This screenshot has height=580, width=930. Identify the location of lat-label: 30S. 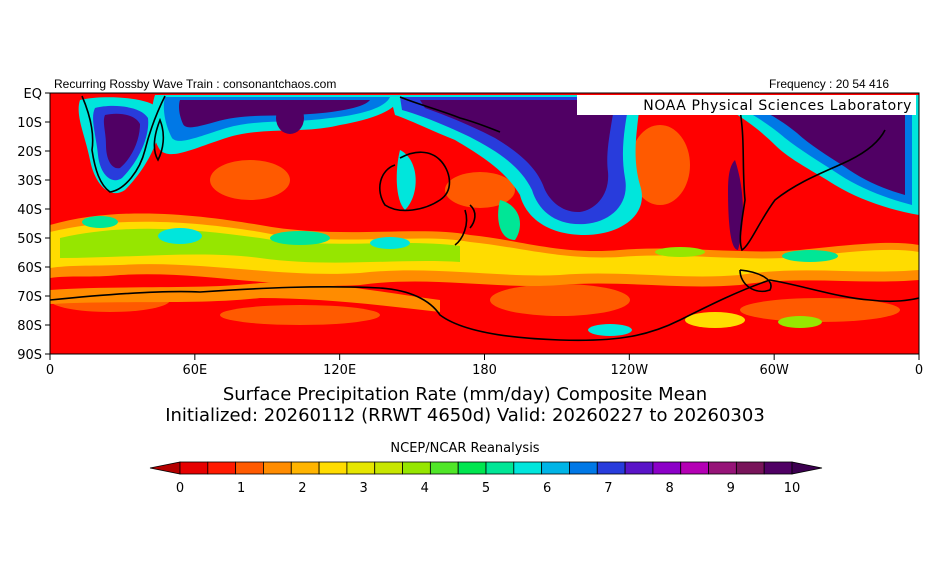
(29, 181).